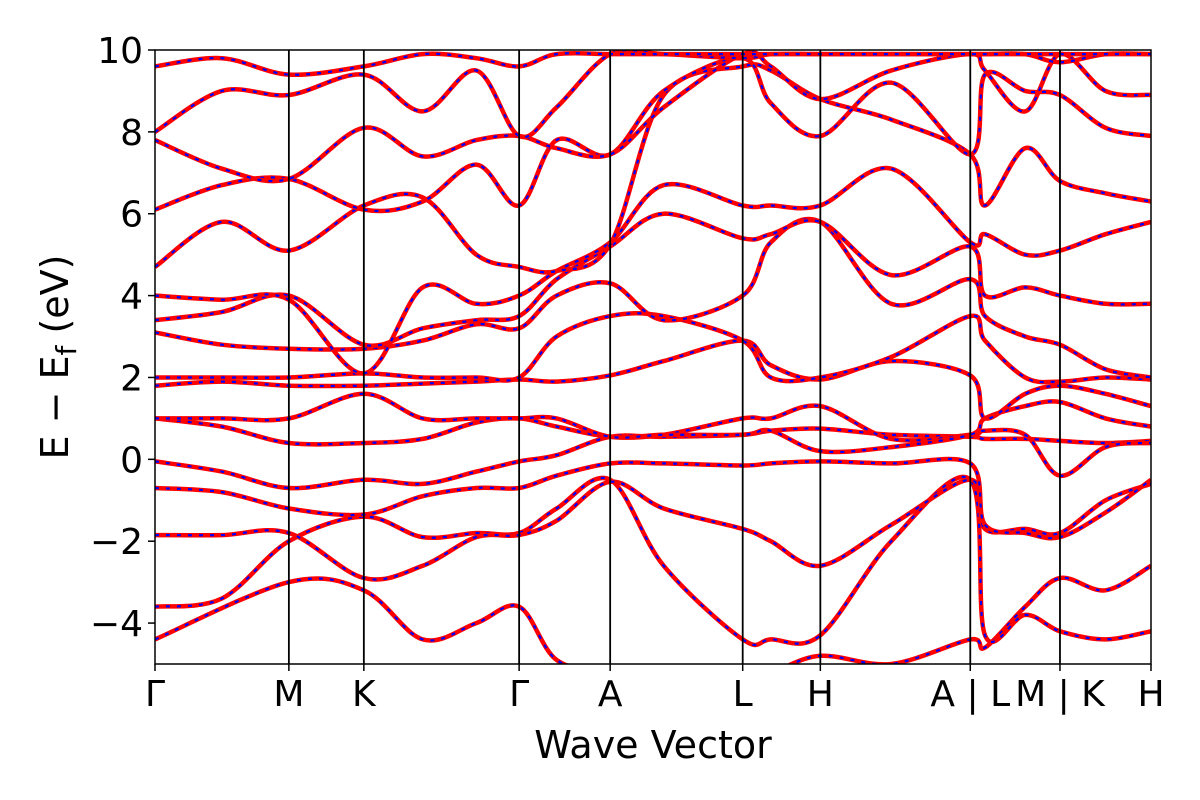 Image resolution: width=1200 pixels, height=800 pixels. Describe the element at coordinates (66, 349) in the screenshot. I see `y-axis-label-sub: f` at that location.